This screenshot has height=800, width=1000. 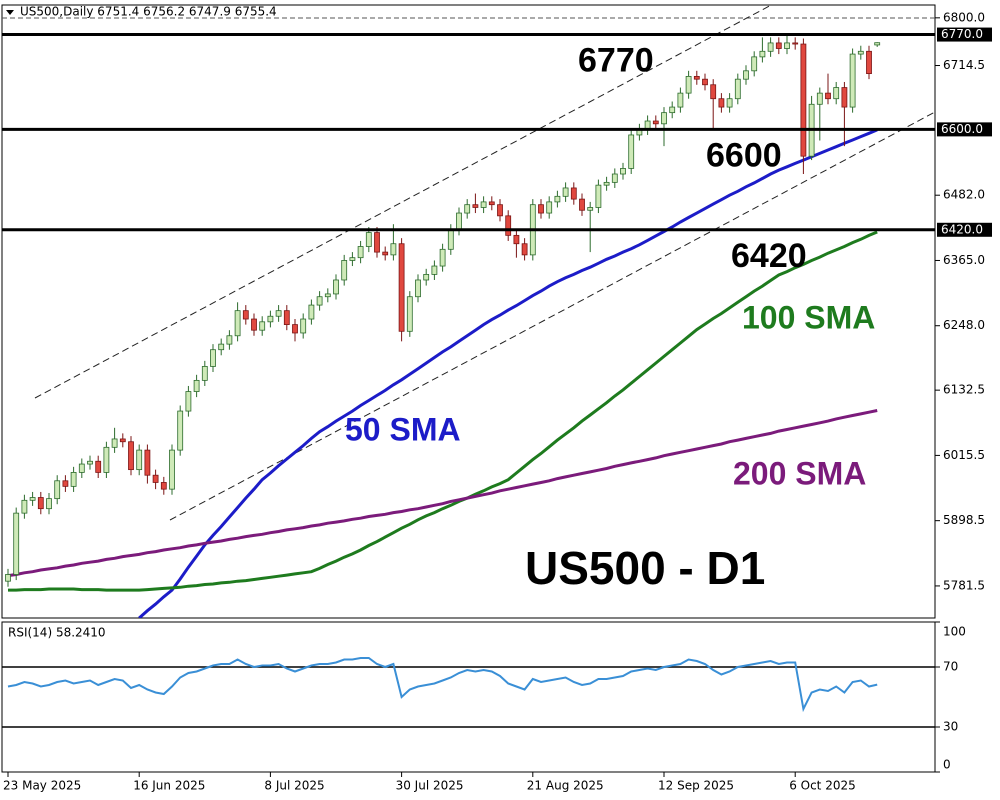 I want to click on sma-label: 50 SMA, so click(x=403, y=429).